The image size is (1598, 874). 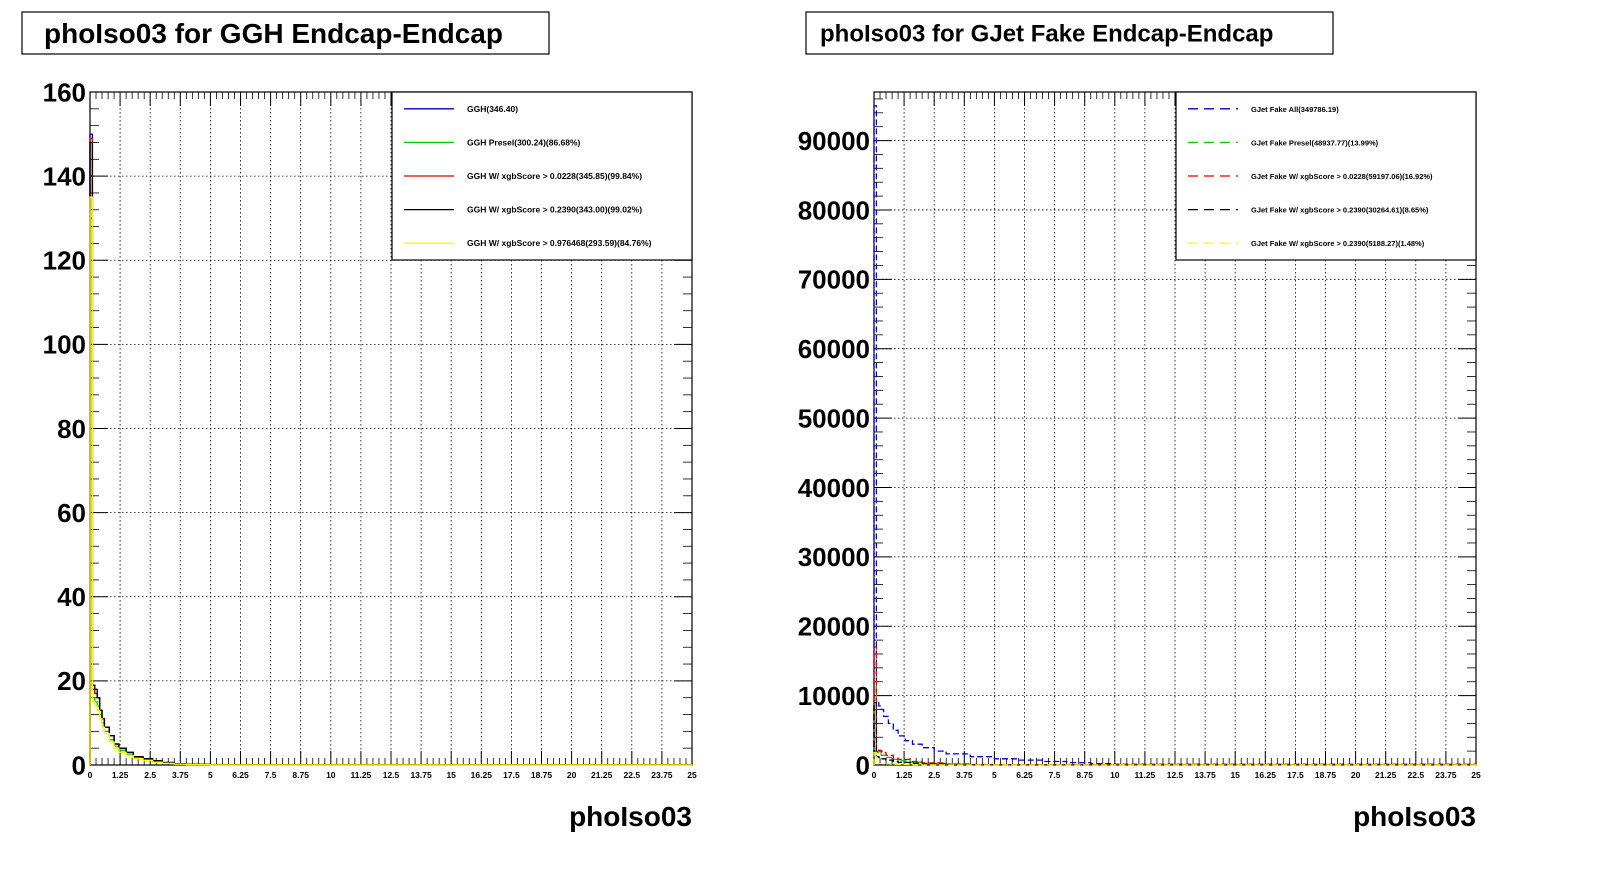 What do you see at coordinates (64, 176) in the screenshot?
I see `y-tick-label: 140` at bounding box center [64, 176].